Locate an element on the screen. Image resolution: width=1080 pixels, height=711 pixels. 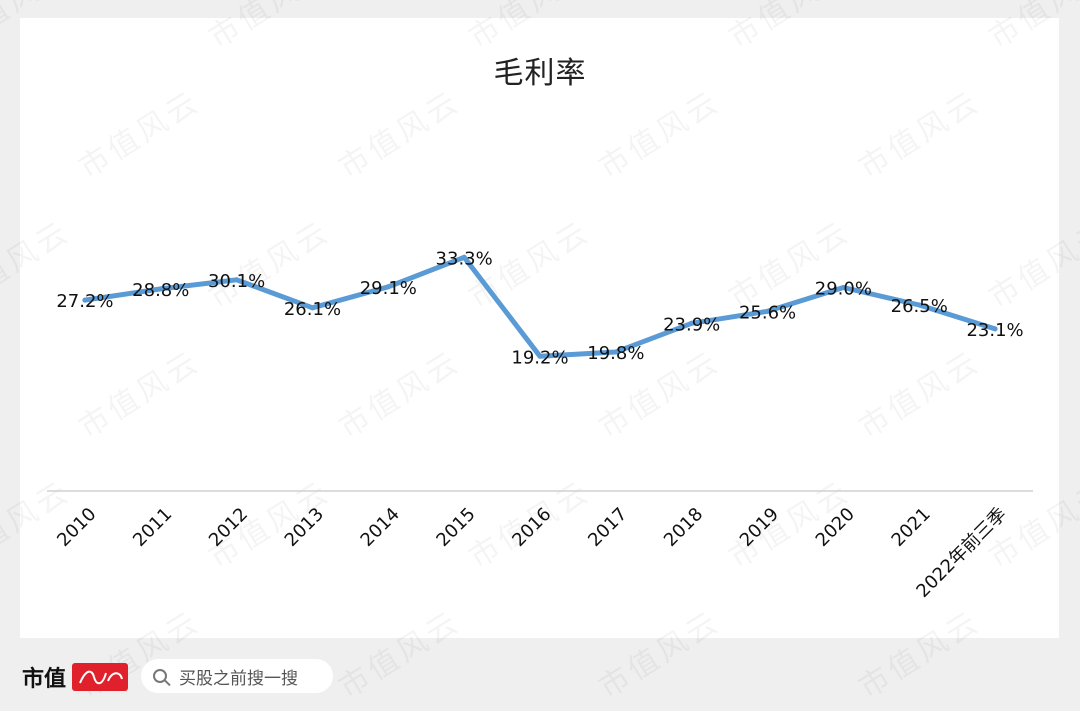
search-icon is located at coordinates (160, 676).